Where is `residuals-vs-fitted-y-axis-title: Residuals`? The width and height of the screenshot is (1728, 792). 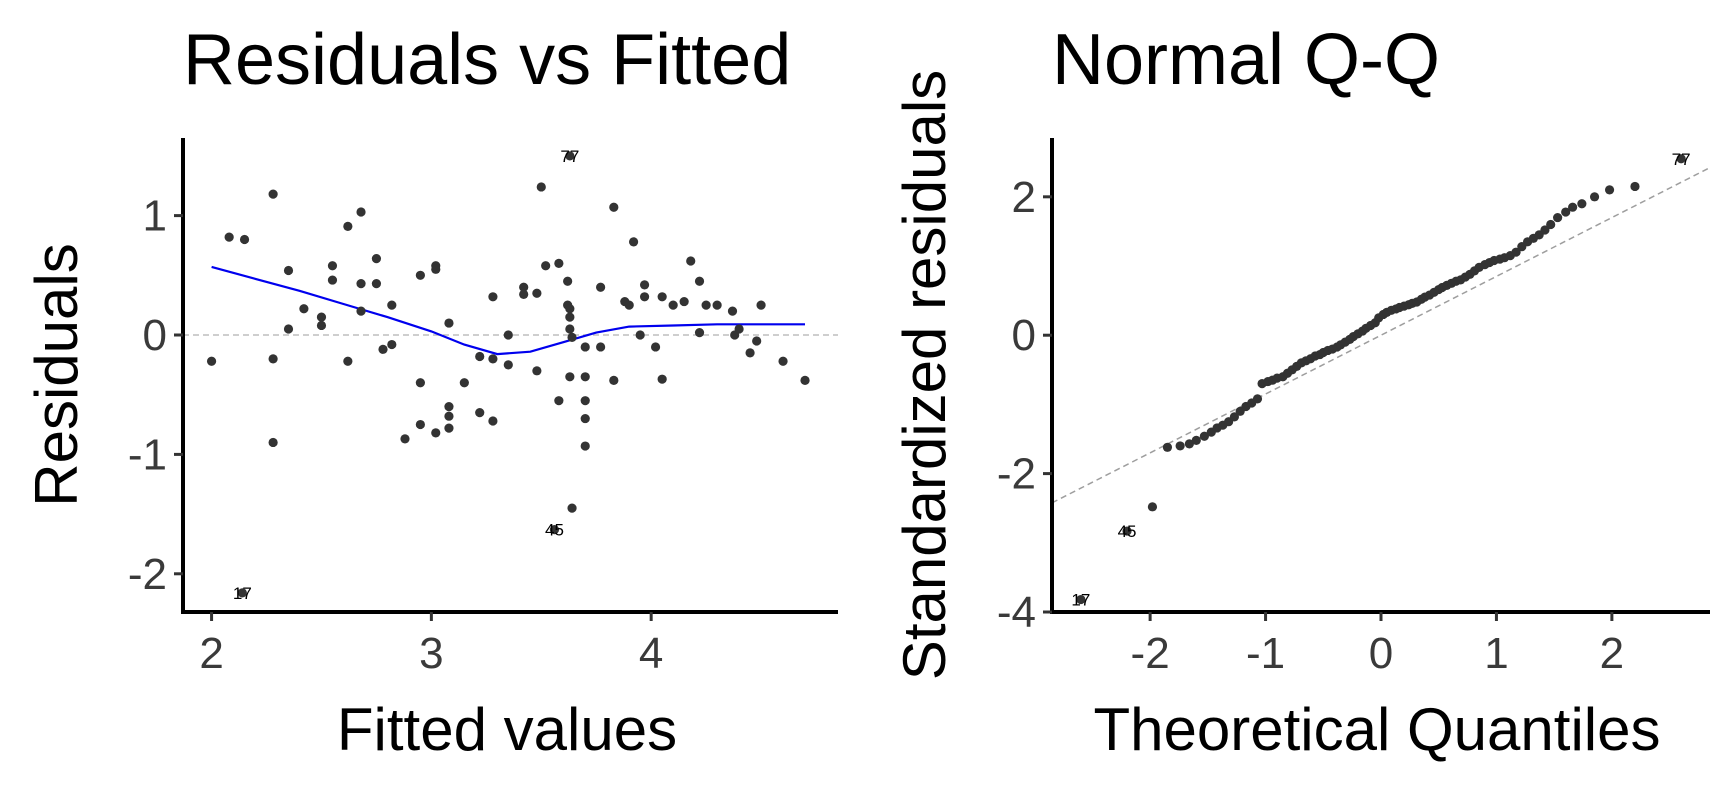 residuals-vs-fitted-y-axis-title: Residuals is located at coordinates (56, 374).